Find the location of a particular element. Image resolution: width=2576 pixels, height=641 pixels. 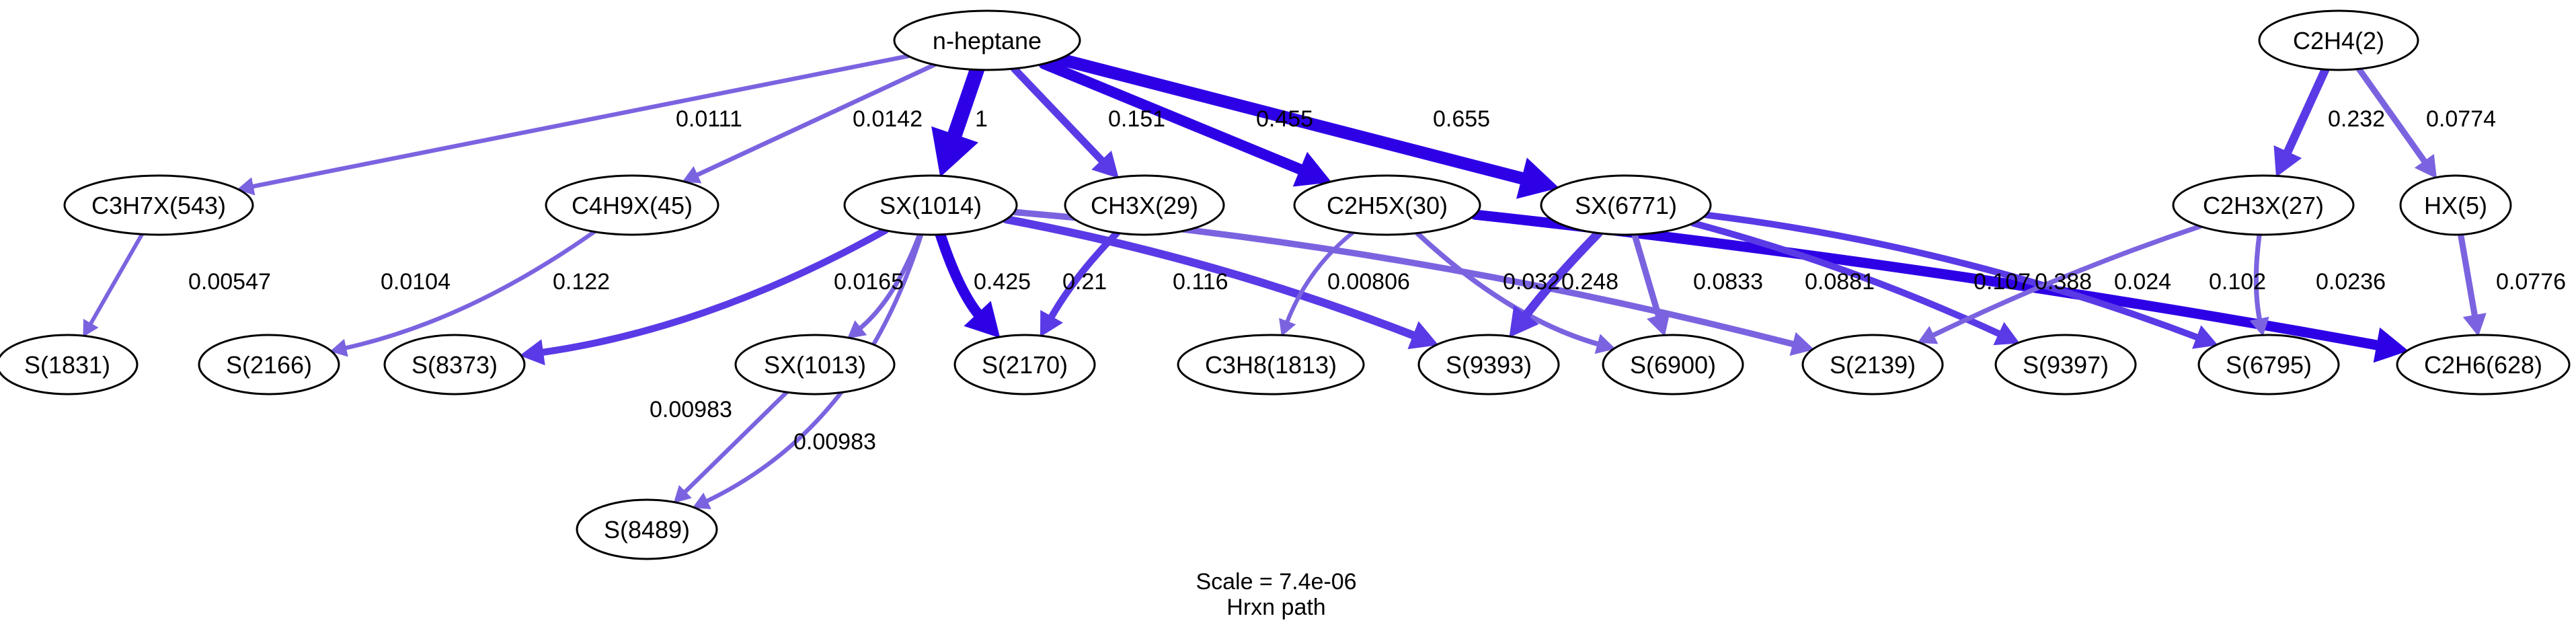

scale-caption: Scale = 7.4e-06 is located at coordinates (1276, 582).